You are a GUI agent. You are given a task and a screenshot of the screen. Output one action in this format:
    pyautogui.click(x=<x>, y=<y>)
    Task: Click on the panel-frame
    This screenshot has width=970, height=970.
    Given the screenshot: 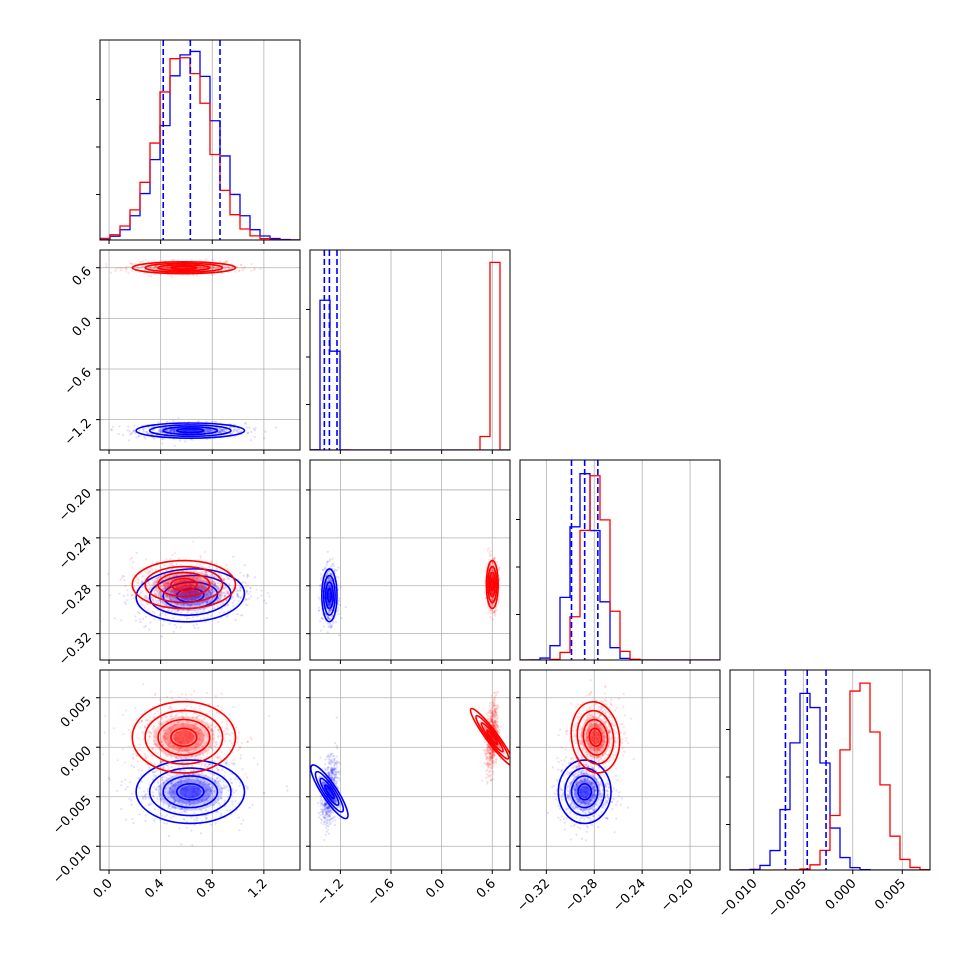 What is the action you would take?
    pyautogui.click(x=410, y=350)
    